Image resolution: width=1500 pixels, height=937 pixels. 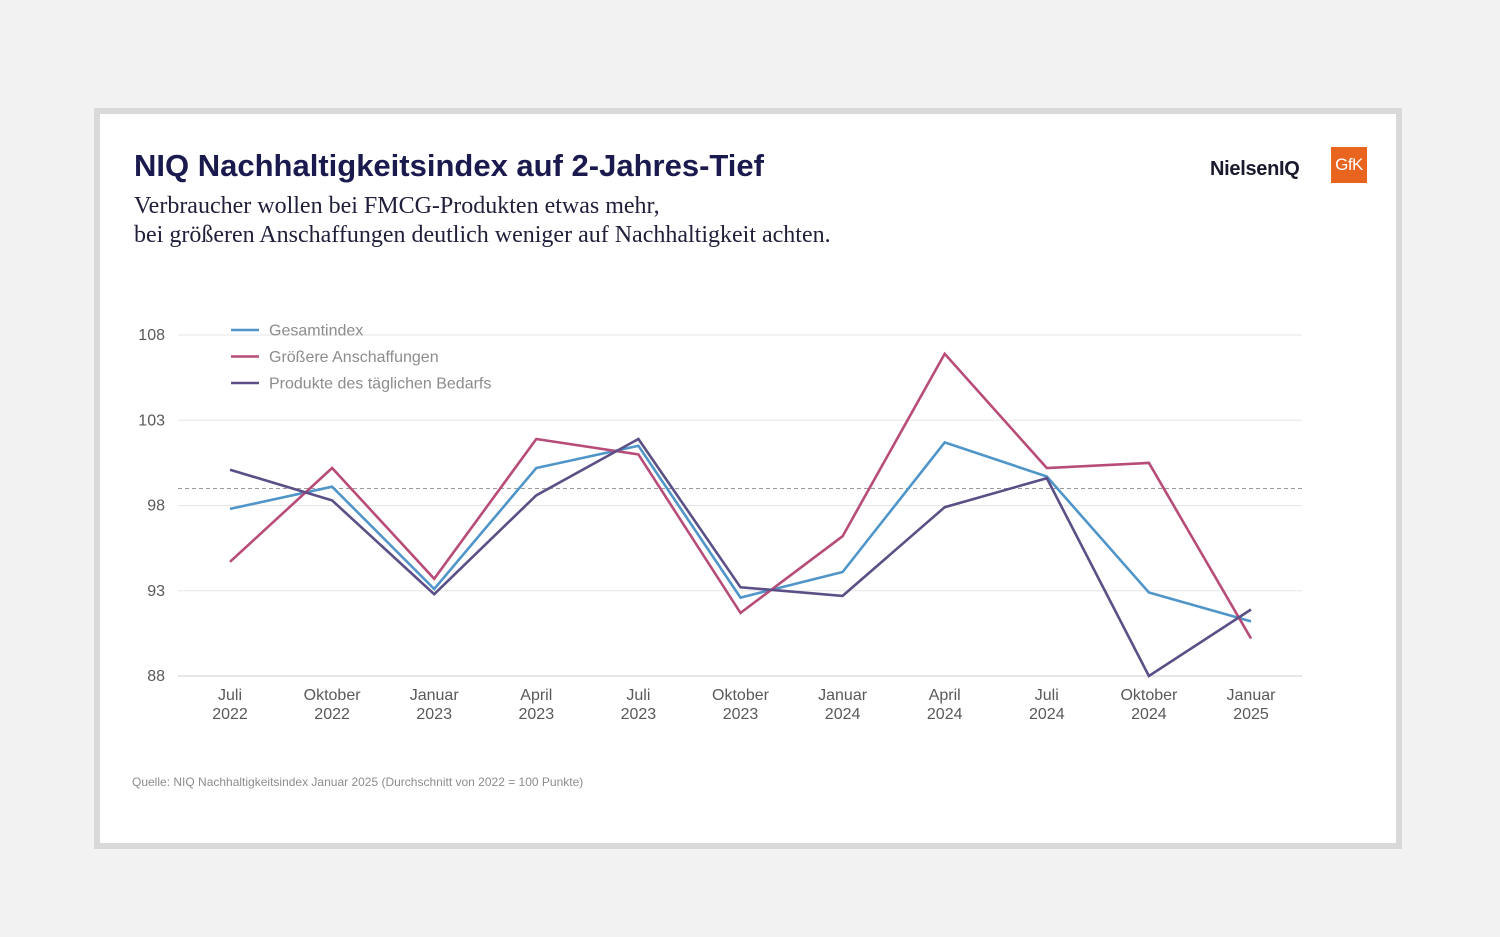 I want to click on y-tick-label: 103, so click(x=151, y=420).